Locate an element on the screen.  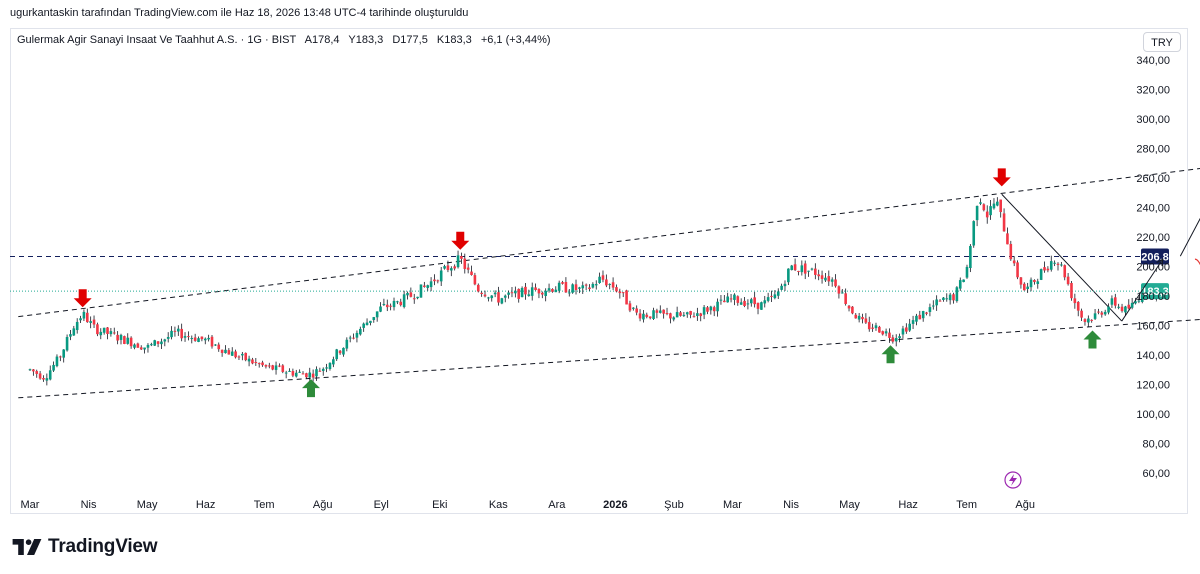
y-tick-label: 140,00 is located at coordinates (1153, 356).